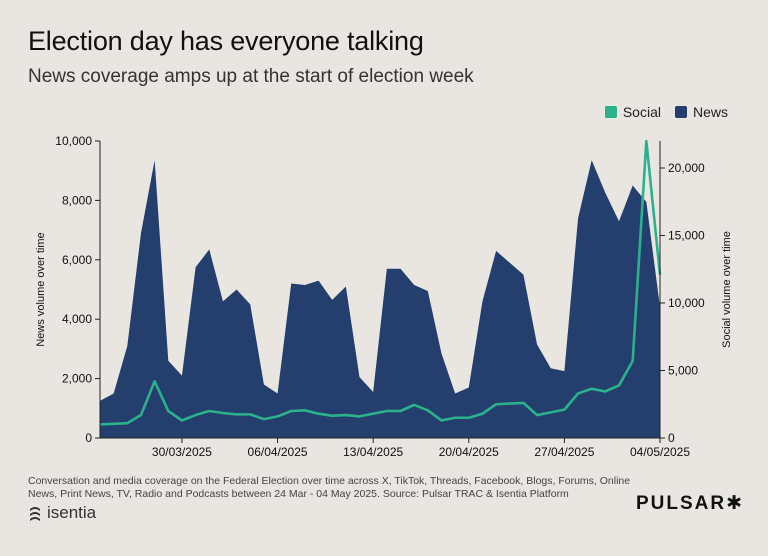 This screenshot has height=556, width=768. What do you see at coordinates (41, 289) in the screenshot?
I see `left-axis-title: News volume over time` at bounding box center [41, 289].